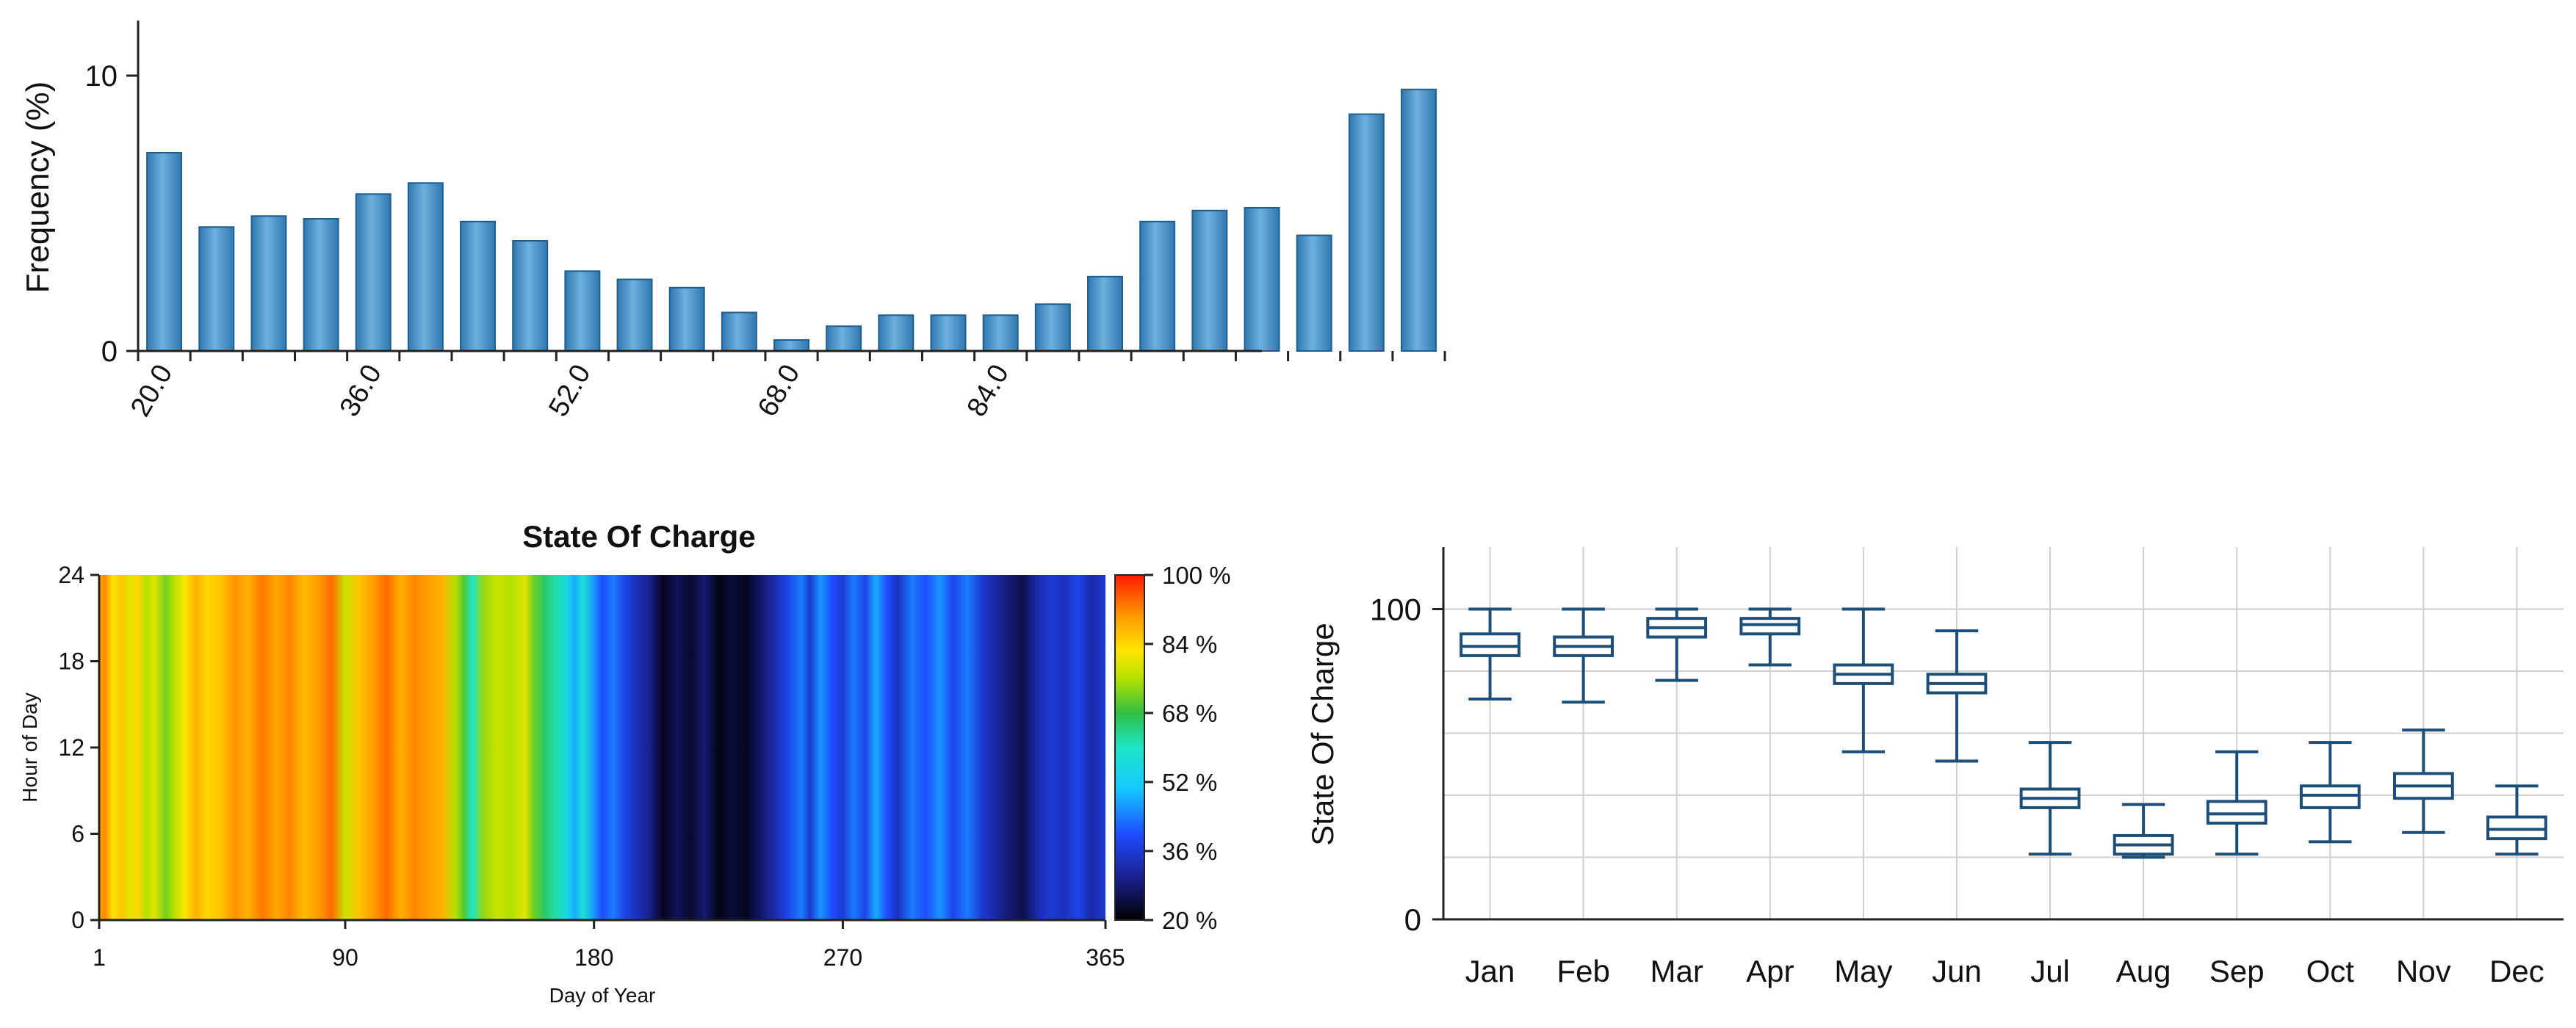  I want to click on boxplot-x-ticks: Jan Feb Mar Apr May Jun Jul Aug Sep Oct Nov Dec, so click(2004, 971).